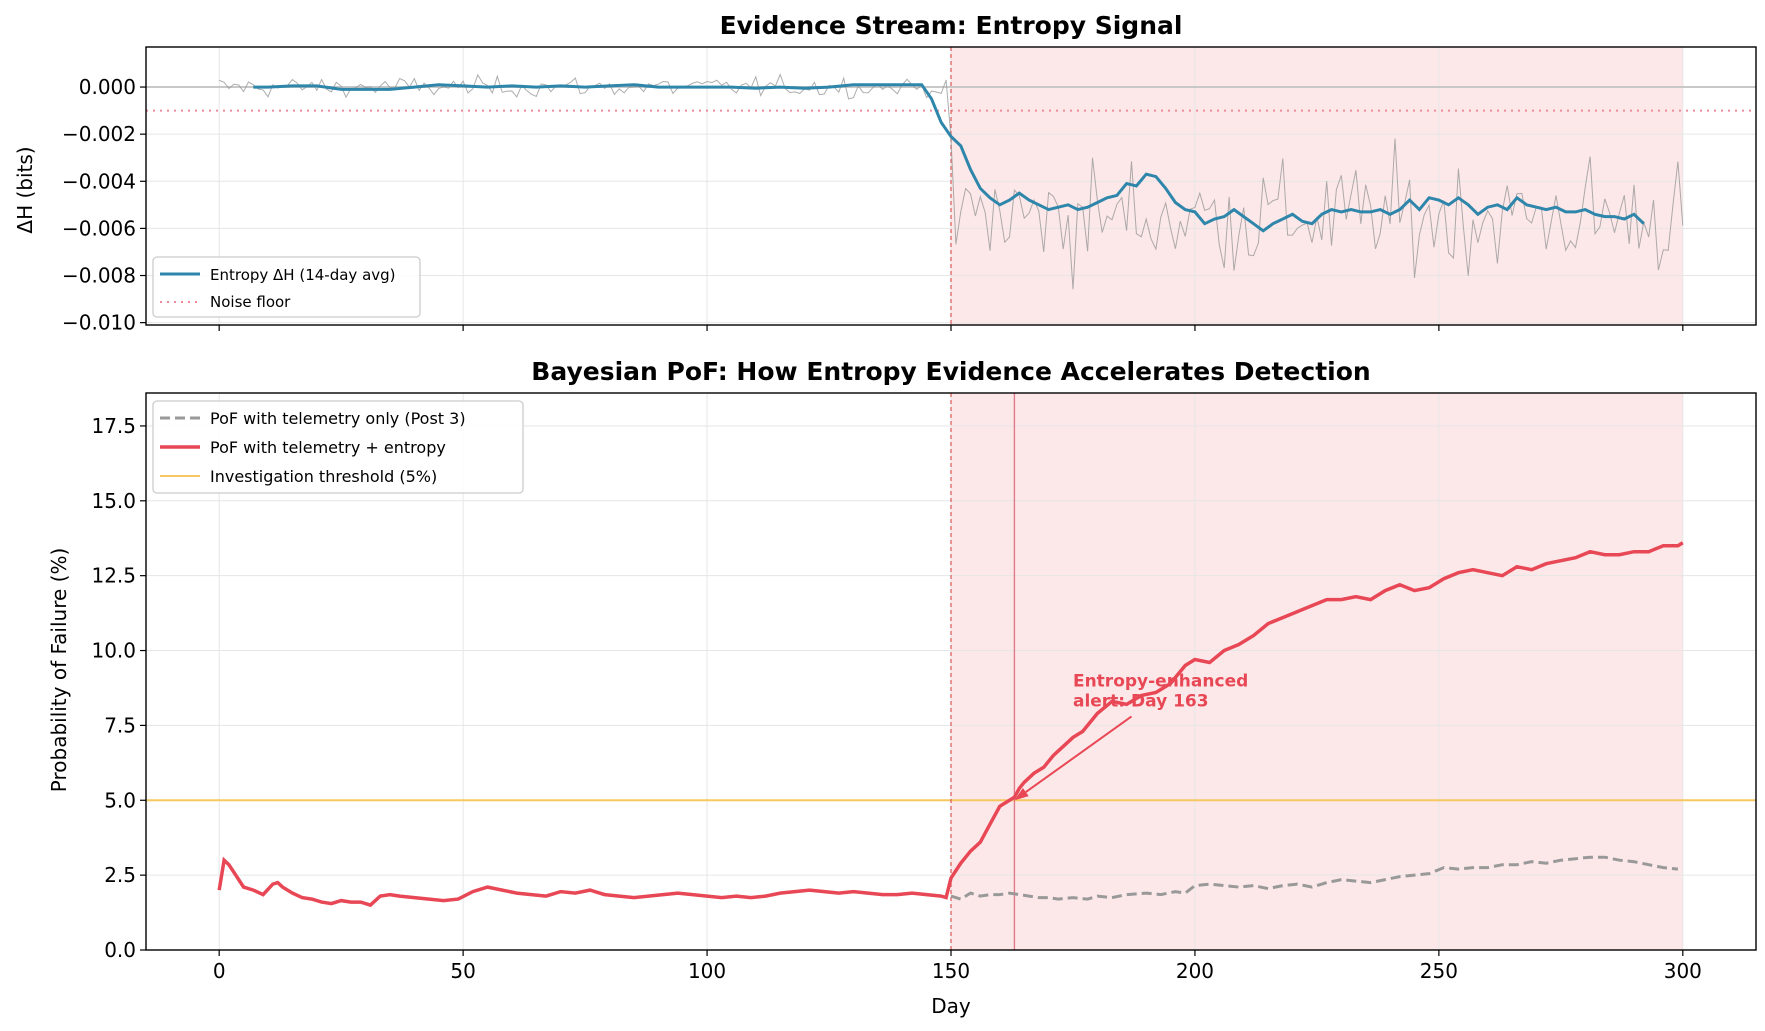 Image resolution: width=1765 pixels, height=1031 pixels. Describe the element at coordinates (338, 418) in the screenshot. I see `legend-label-telemetry: PoF with telemetry only (Post 3)` at that location.